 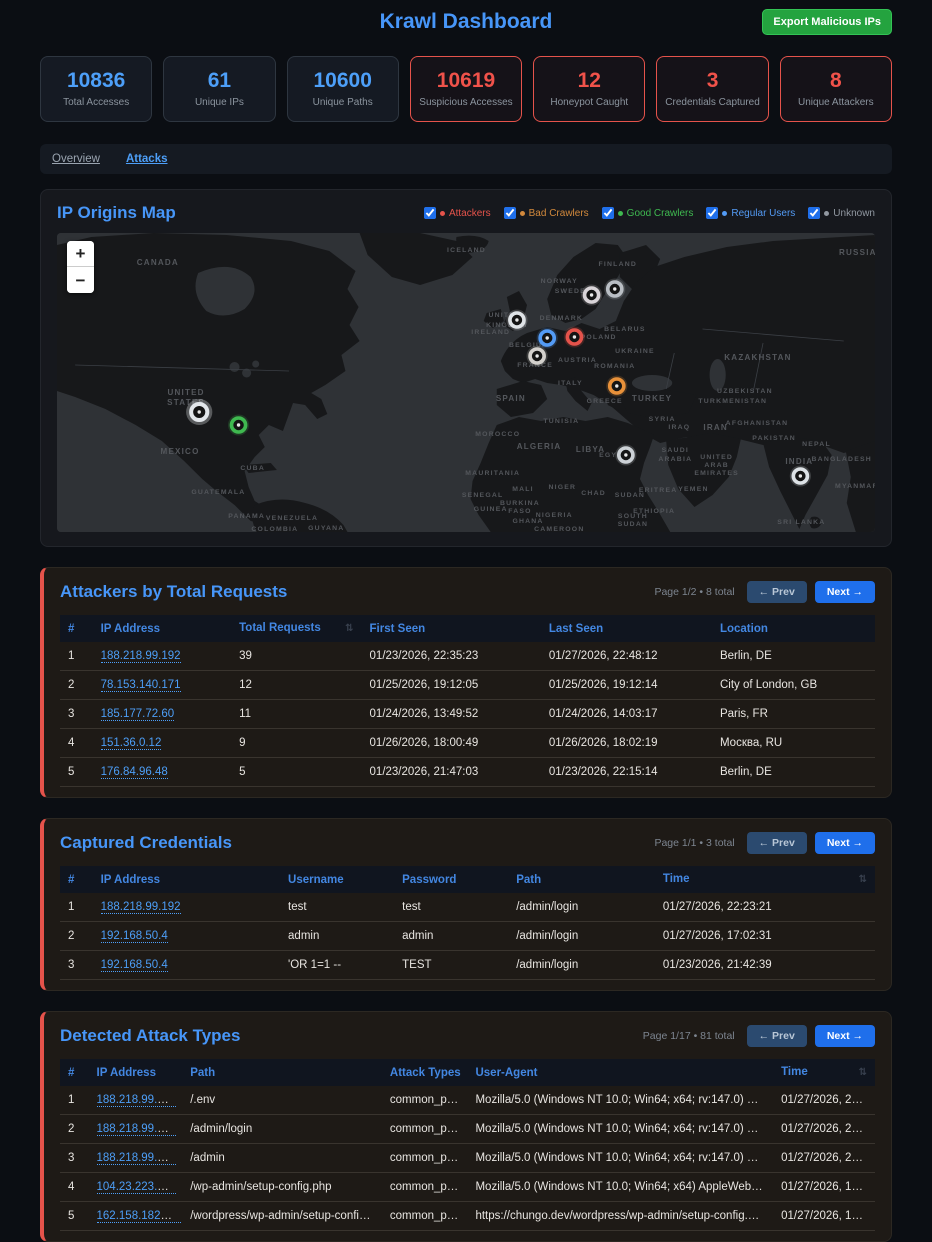 What do you see at coordinates (836, 103) in the screenshot?
I see `stat-label: Unique Attackers` at bounding box center [836, 103].